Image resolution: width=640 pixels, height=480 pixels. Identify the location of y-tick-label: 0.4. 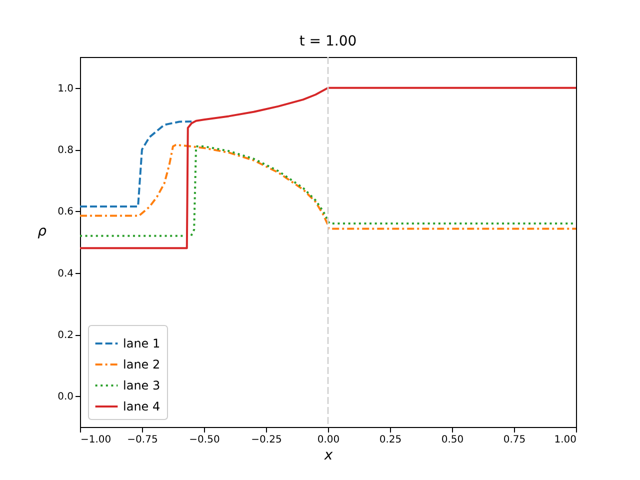
(66, 274).